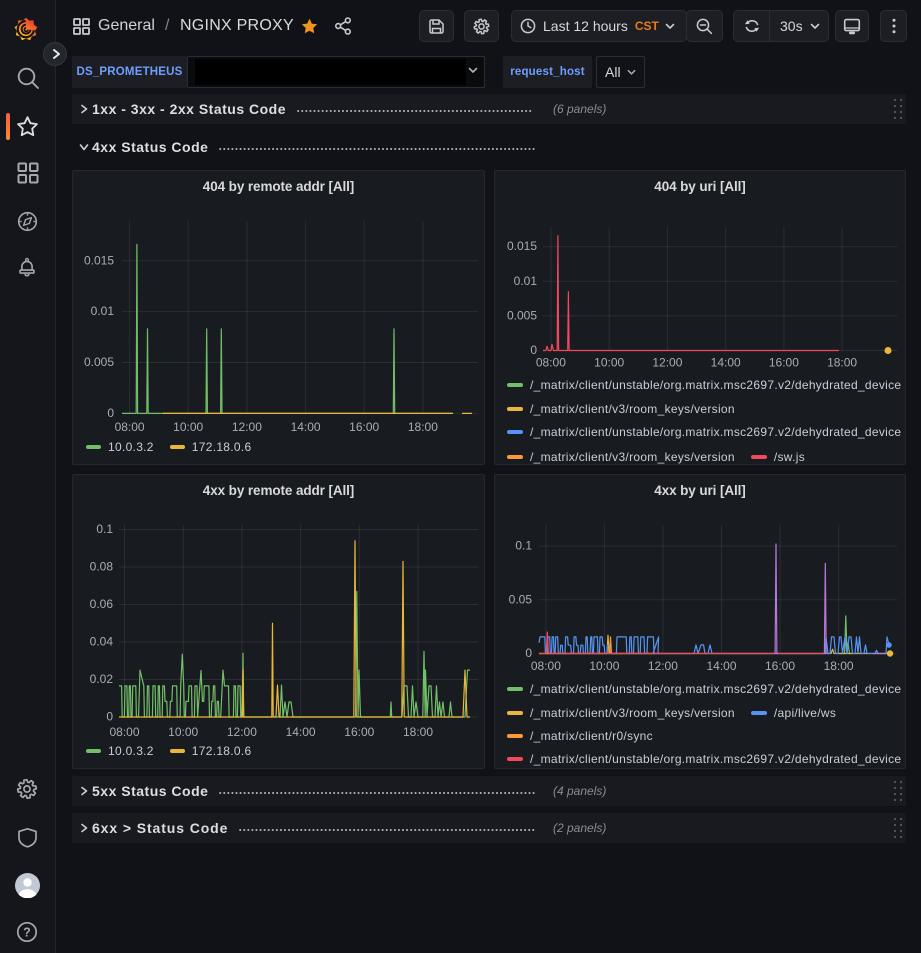 Image resolution: width=921 pixels, height=953 pixels. Describe the element at coordinates (102, 679) in the screenshot. I see `svg-text: 0.02` at that location.